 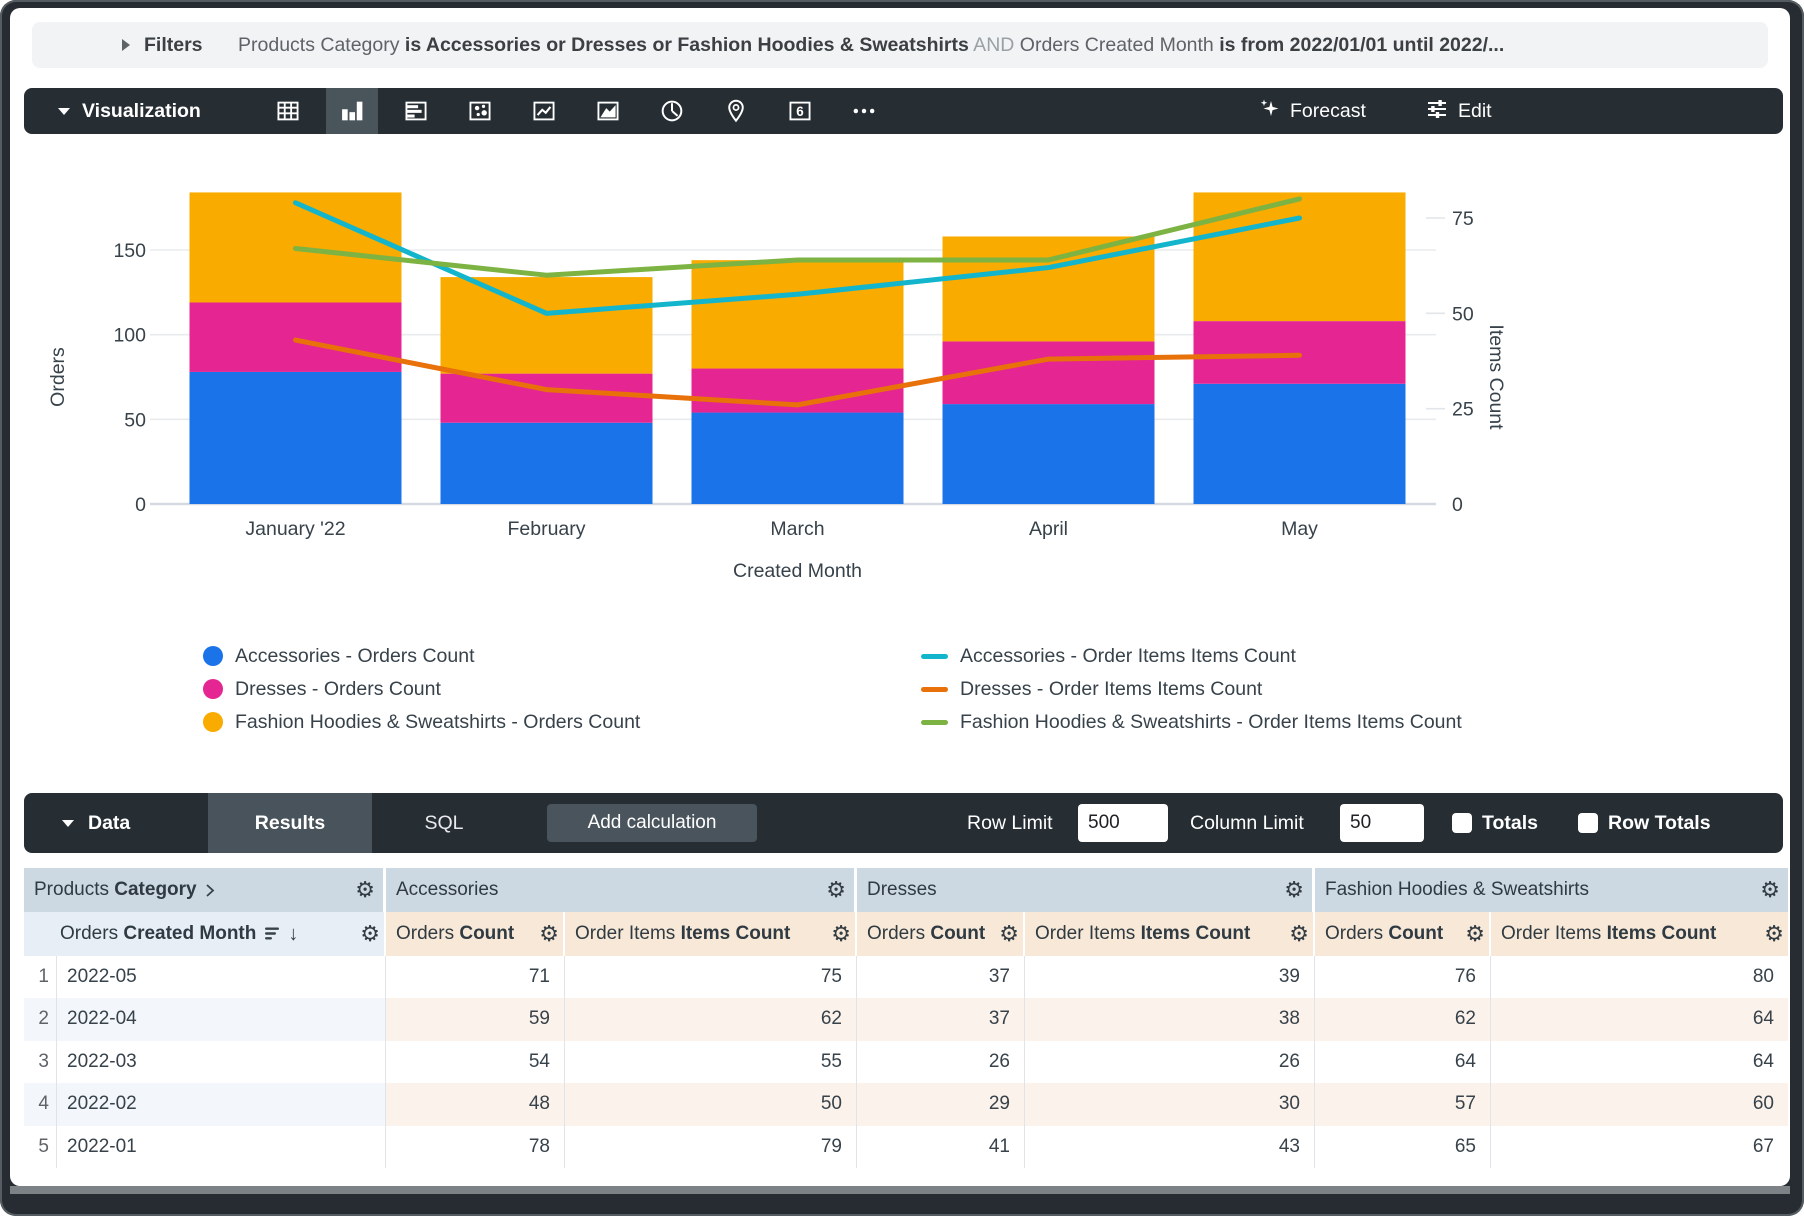 I want to click on add-calculation-button: Add calculation, so click(x=652, y=823).